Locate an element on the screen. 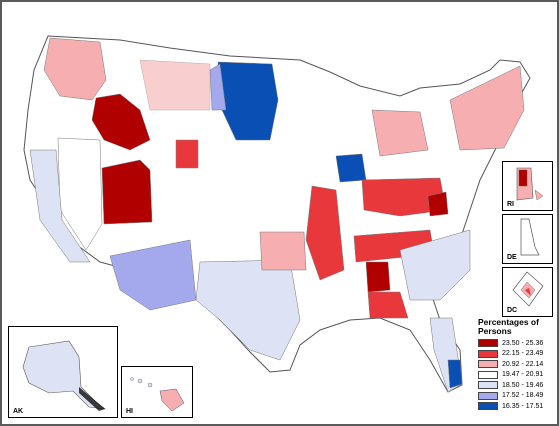  legend-label: 20.92 - 22.14 is located at coordinates (523, 364).